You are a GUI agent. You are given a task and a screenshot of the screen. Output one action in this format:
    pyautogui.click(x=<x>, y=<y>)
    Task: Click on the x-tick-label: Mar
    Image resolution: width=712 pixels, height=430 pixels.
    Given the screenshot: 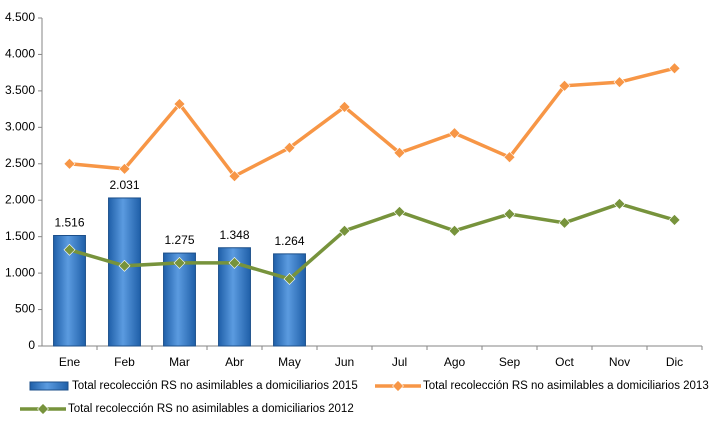 What is the action you would take?
    pyautogui.click(x=179, y=362)
    